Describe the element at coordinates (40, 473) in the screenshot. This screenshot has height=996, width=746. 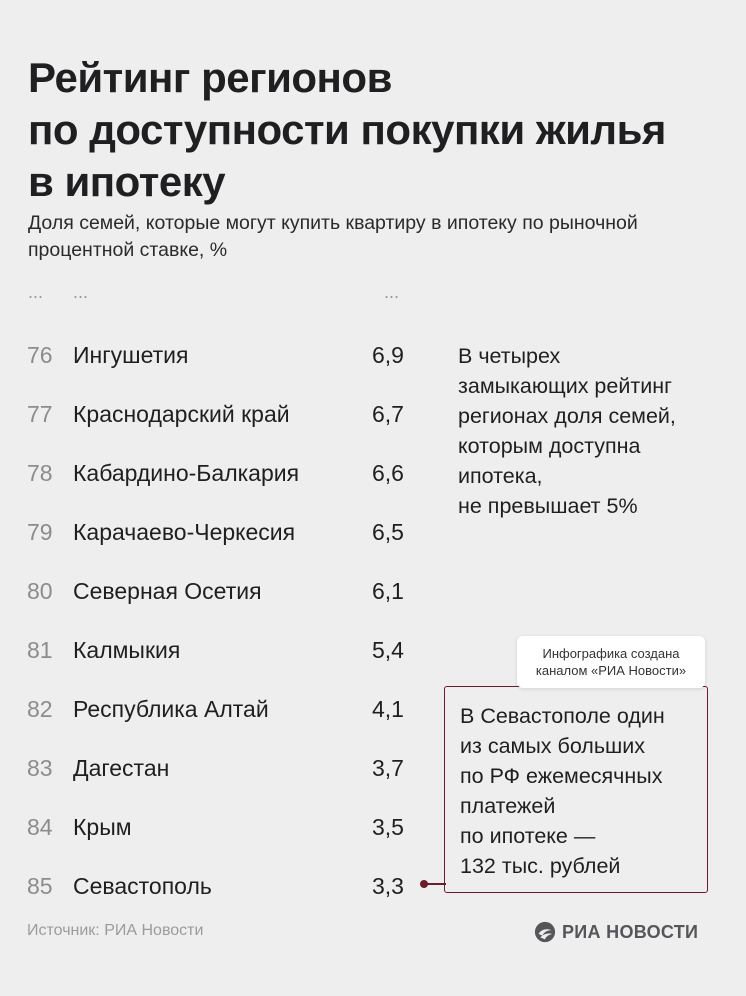
I see `rank-number: 78` at that location.